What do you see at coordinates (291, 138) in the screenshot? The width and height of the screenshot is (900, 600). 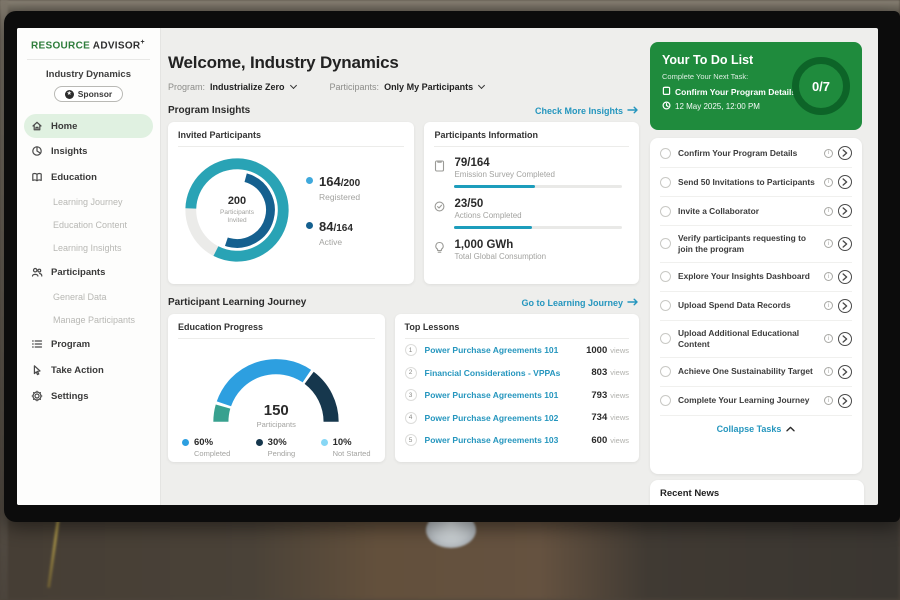 I see `card-title: Invited Participants` at bounding box center [291, 138].